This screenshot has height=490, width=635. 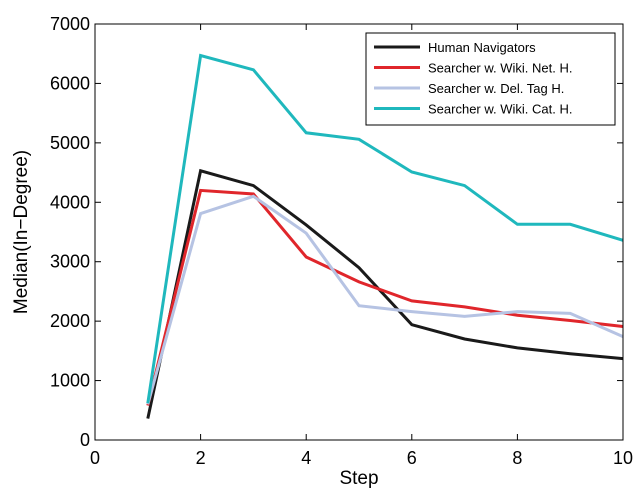 What do you see at coordinates (482, 47) in the screenshot?
I see `legend-label-1: Human Navigators` at bounding box center [482, 47].